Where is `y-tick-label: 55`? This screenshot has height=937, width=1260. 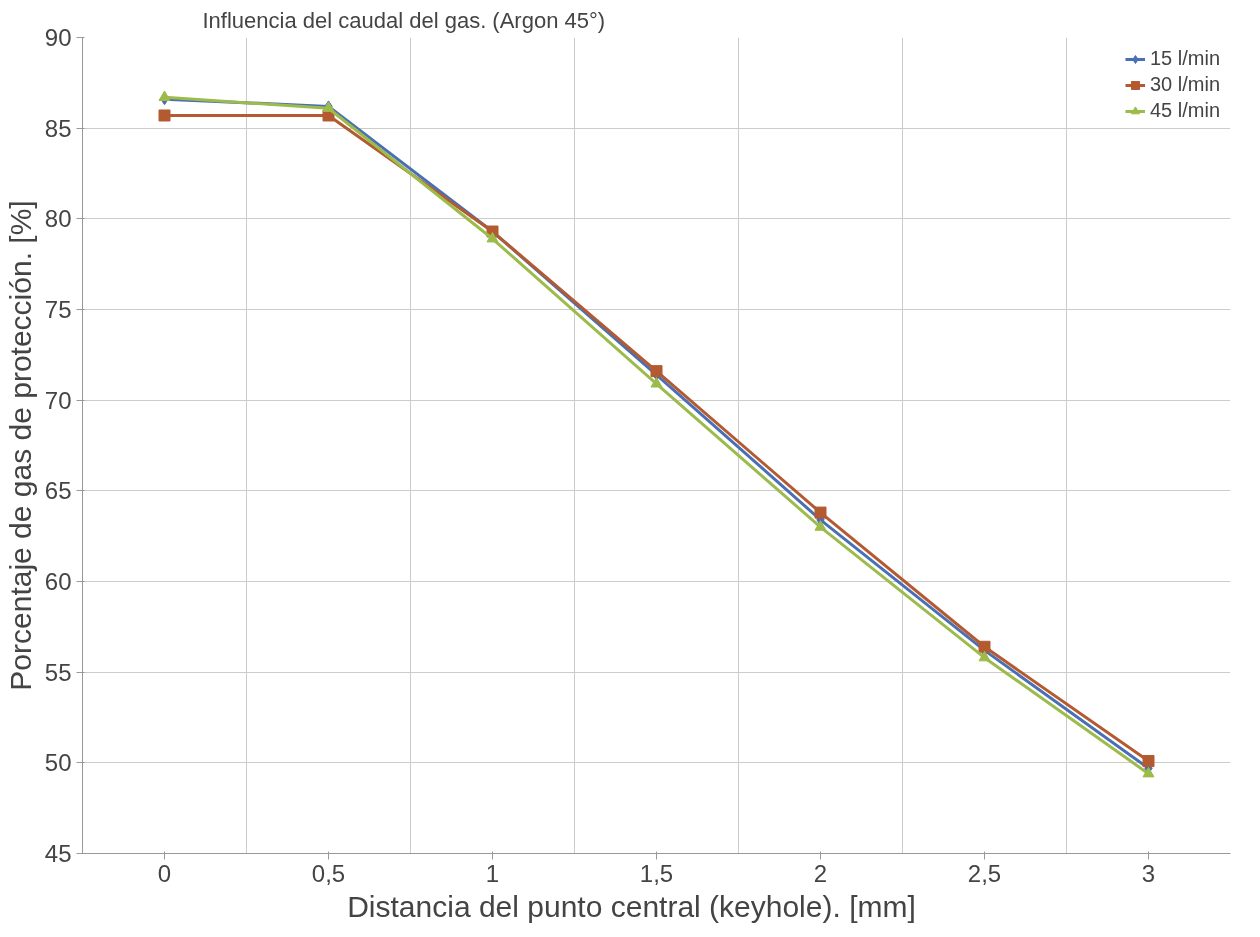 y-tick-label: 55 is located at coordinates (58, 672).